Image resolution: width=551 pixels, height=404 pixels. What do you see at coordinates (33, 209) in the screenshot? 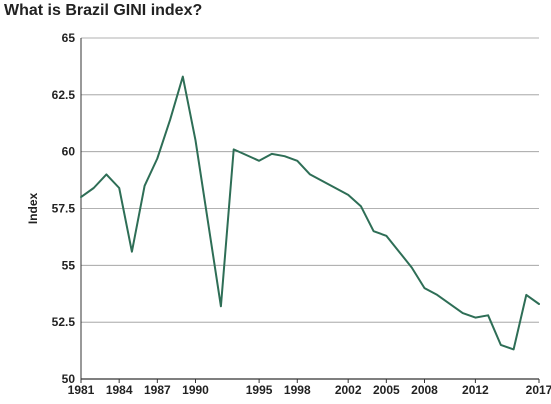
I see `y-axis-title: Index` at bounding box center [33, 209].